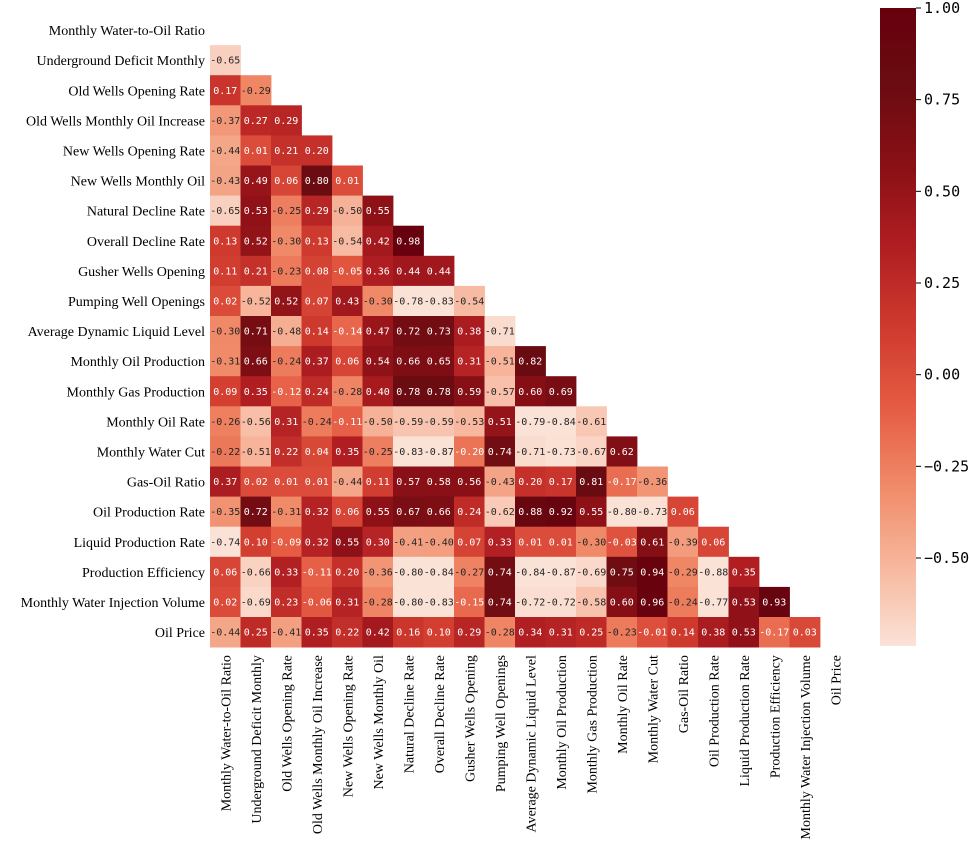 The height and width of the screenshot is (861, 969). I want to click on cell-value-label: 0.72, so click(256, 512).